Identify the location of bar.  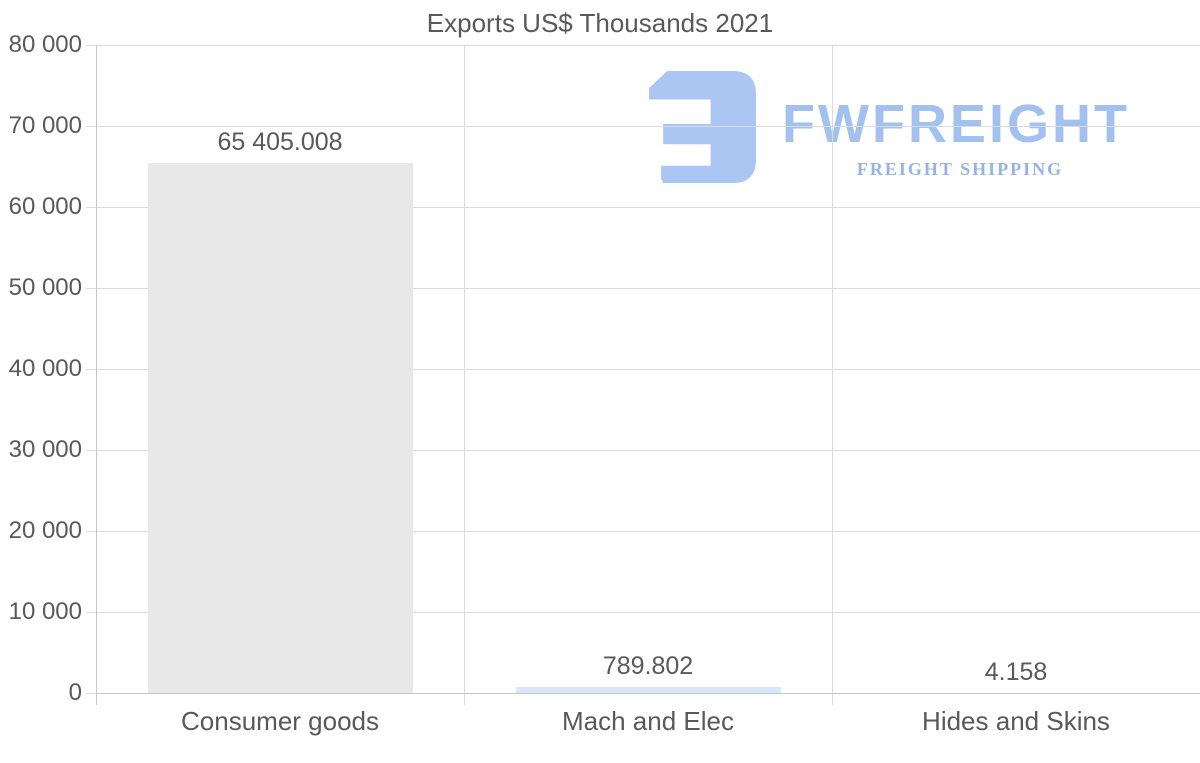
(648, 689).